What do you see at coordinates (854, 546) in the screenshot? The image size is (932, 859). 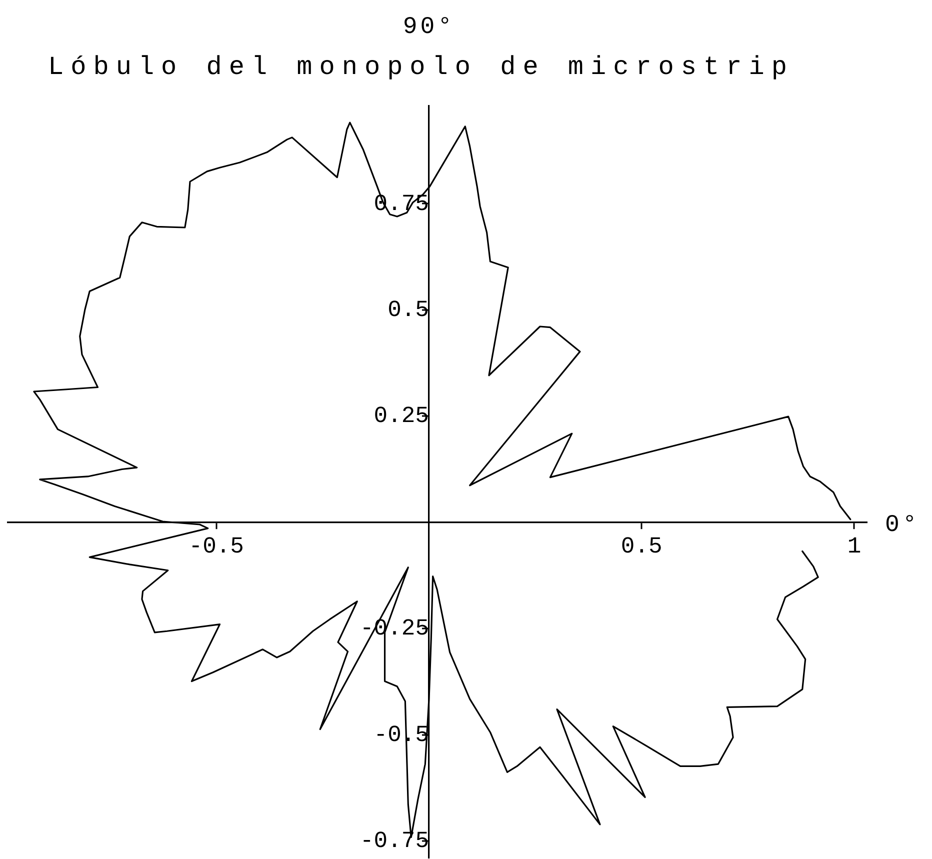 I see `x-tick-label: 1` at bounding box center [854, 546].